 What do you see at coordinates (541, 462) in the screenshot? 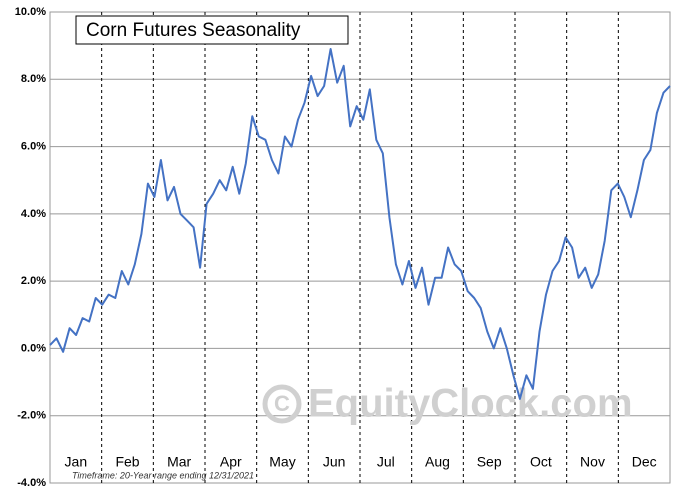
I see `x-tick-label: Oct` at bounding box center [541, 462].